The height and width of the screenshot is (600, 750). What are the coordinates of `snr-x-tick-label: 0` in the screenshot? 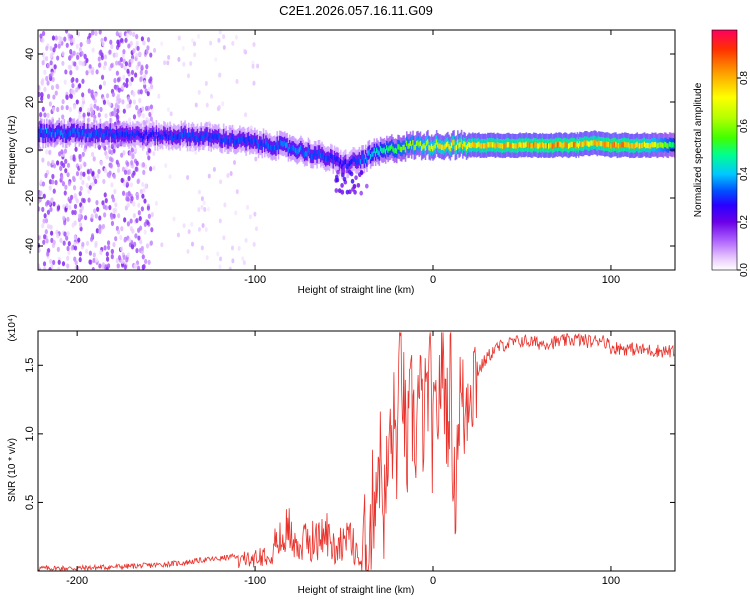 It's located at (433, 581).